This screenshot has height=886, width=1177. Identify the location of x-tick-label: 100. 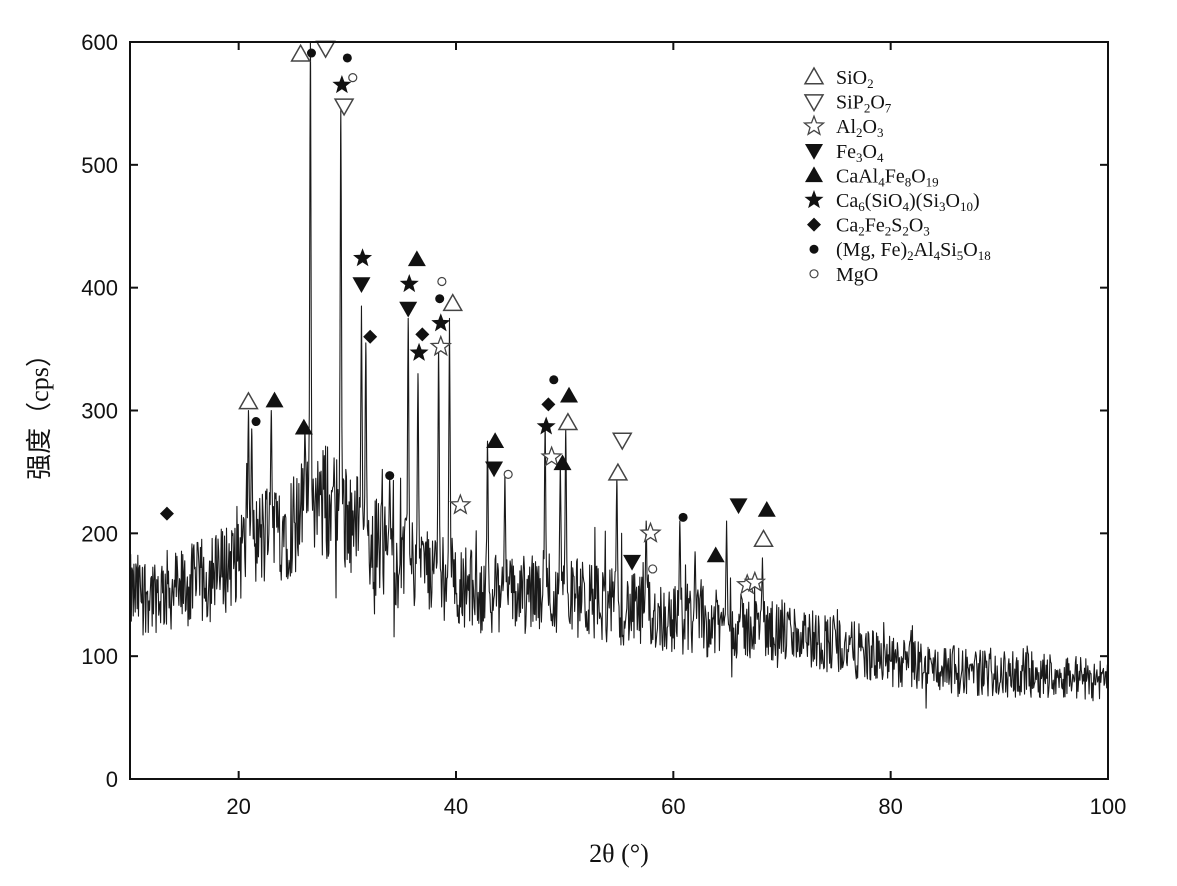
(1108, 806).